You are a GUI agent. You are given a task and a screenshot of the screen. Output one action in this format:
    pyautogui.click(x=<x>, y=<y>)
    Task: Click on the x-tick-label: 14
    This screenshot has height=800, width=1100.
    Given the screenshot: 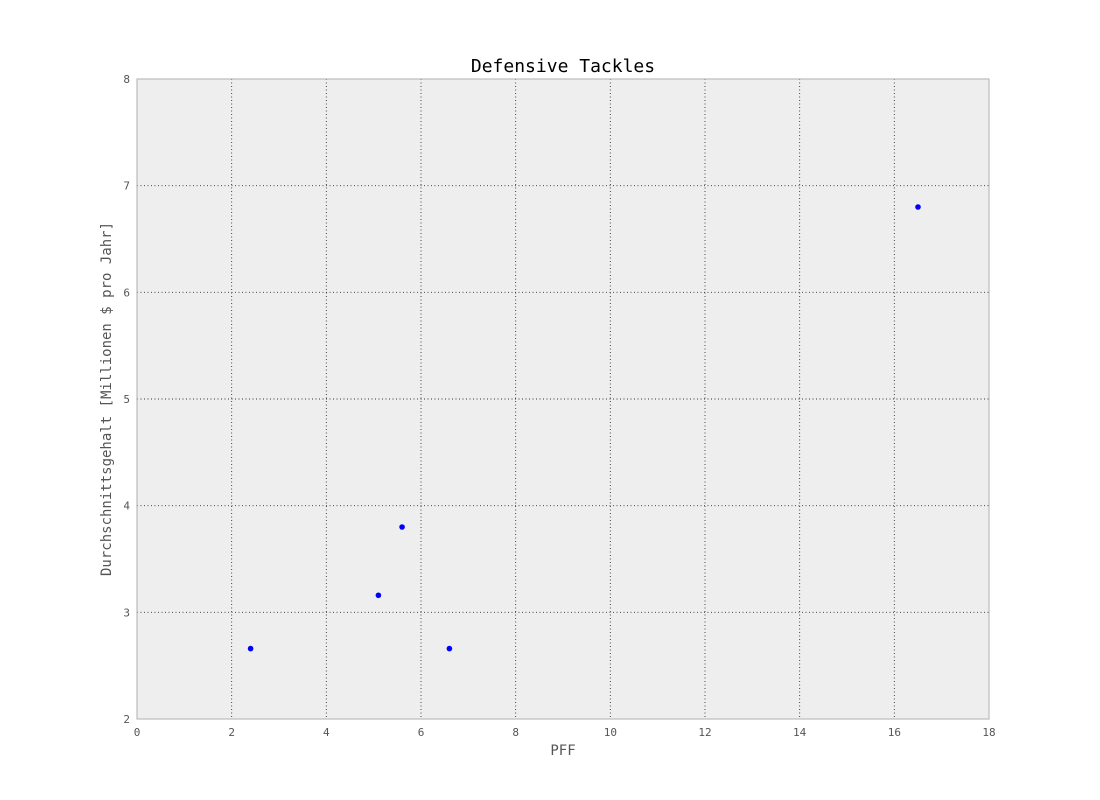 What is the action you would take?
    pyautogui.click(x=800, y=732)
    